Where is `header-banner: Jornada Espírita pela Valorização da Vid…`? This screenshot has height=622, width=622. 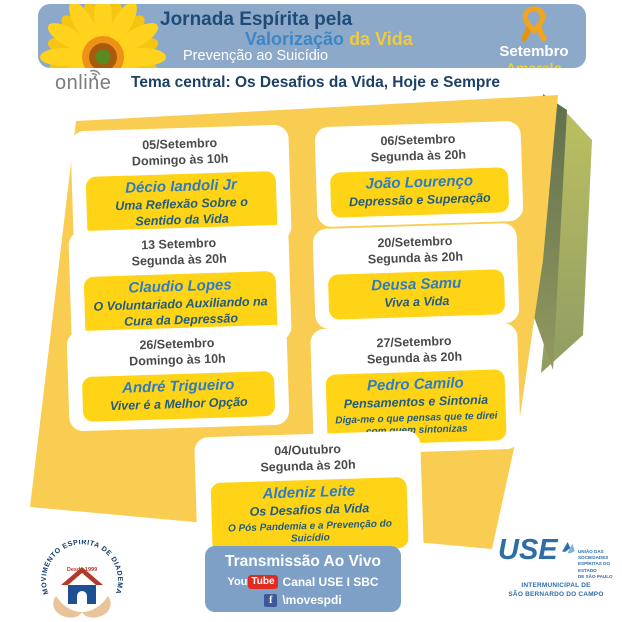
header-banner: Jornada Espírita pela Valorização da Vid… is located at coordinates (312, 36).